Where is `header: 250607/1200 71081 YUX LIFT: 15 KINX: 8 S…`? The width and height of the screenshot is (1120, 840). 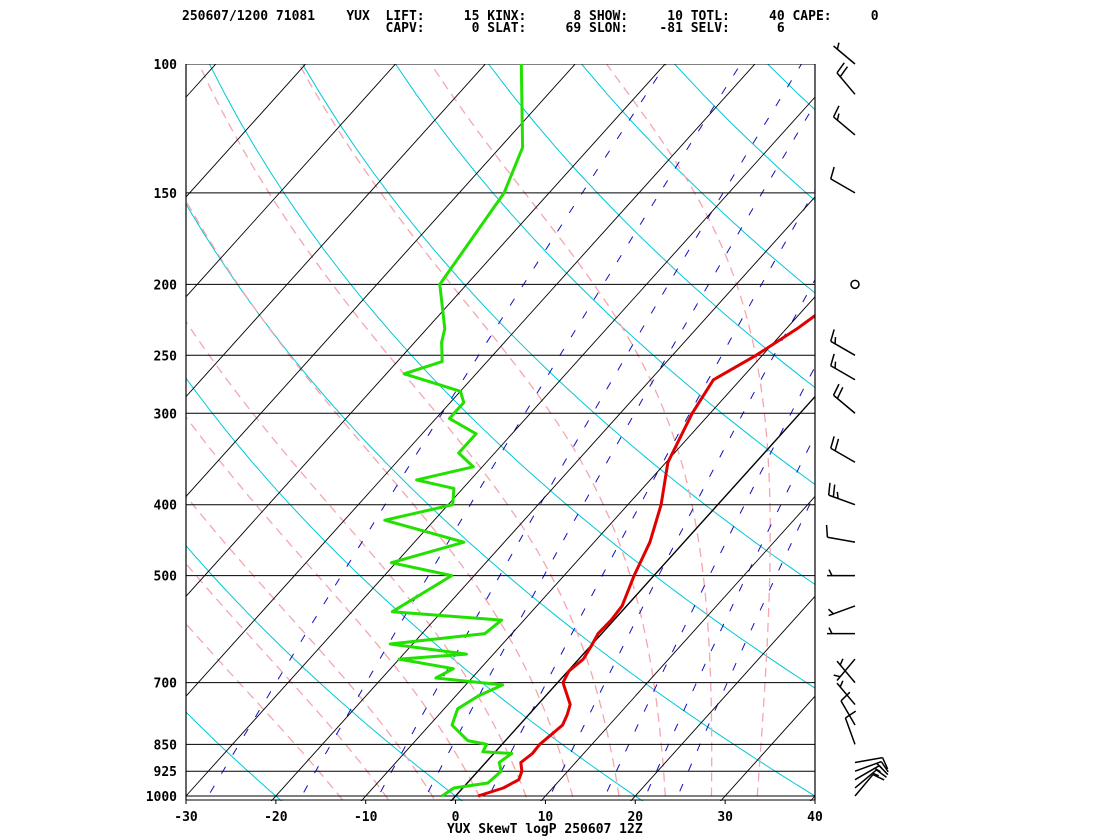 header: 250607/1200 71081 YUX LIFT: 15 KINX: 8 S… is located at coordinates (560, 20).